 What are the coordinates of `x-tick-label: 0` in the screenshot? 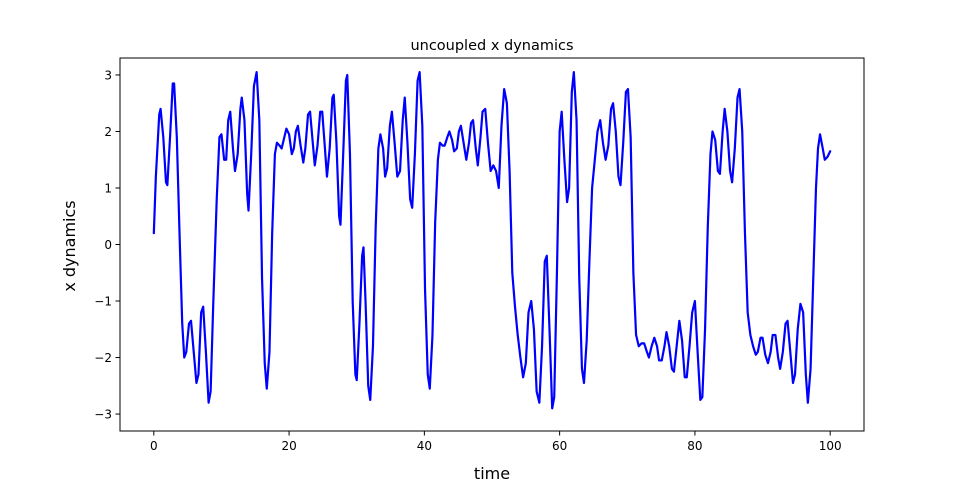 It's located at (154, 446).